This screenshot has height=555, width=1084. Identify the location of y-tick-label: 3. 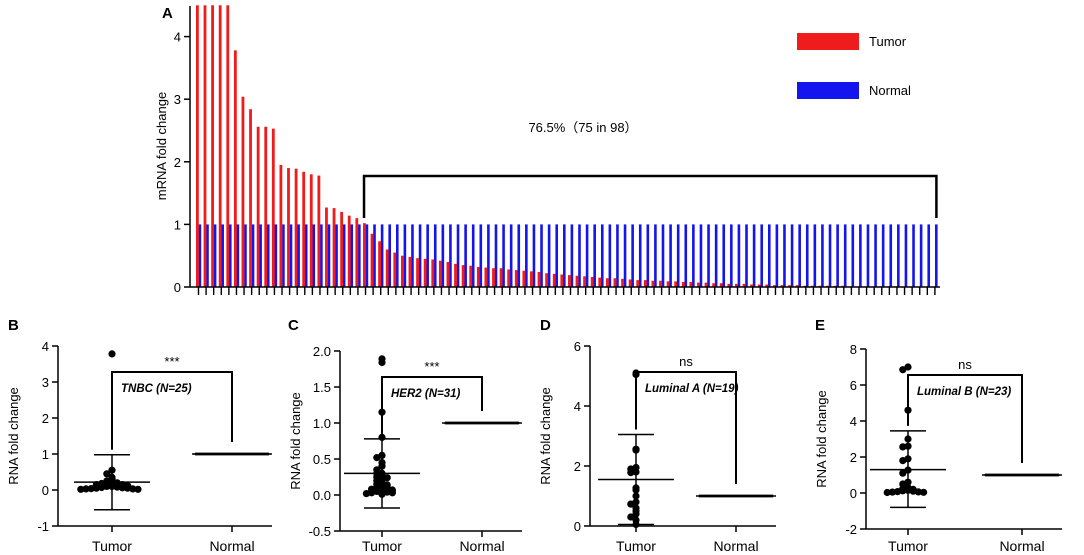
(45, 382).